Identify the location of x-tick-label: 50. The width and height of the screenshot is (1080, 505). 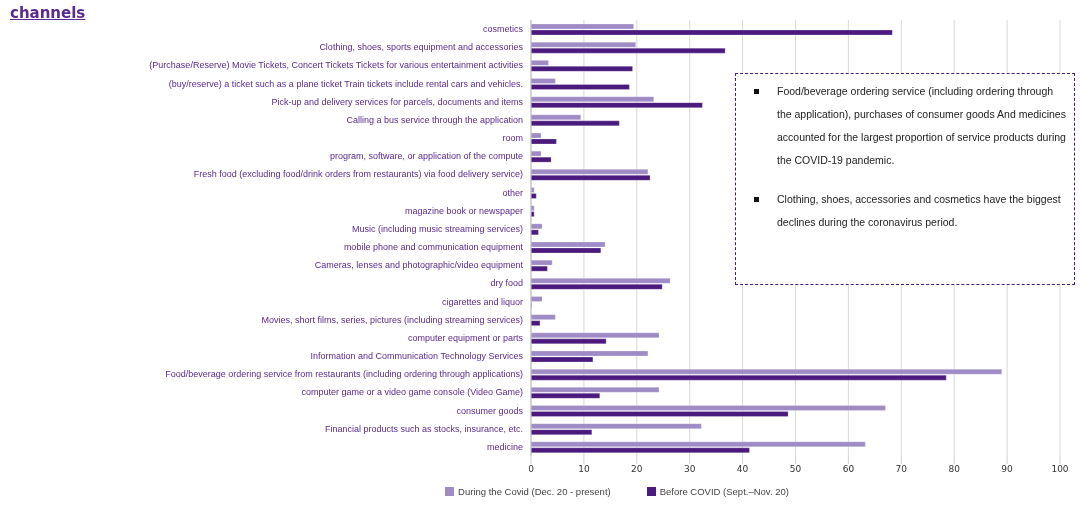
(795, 469).